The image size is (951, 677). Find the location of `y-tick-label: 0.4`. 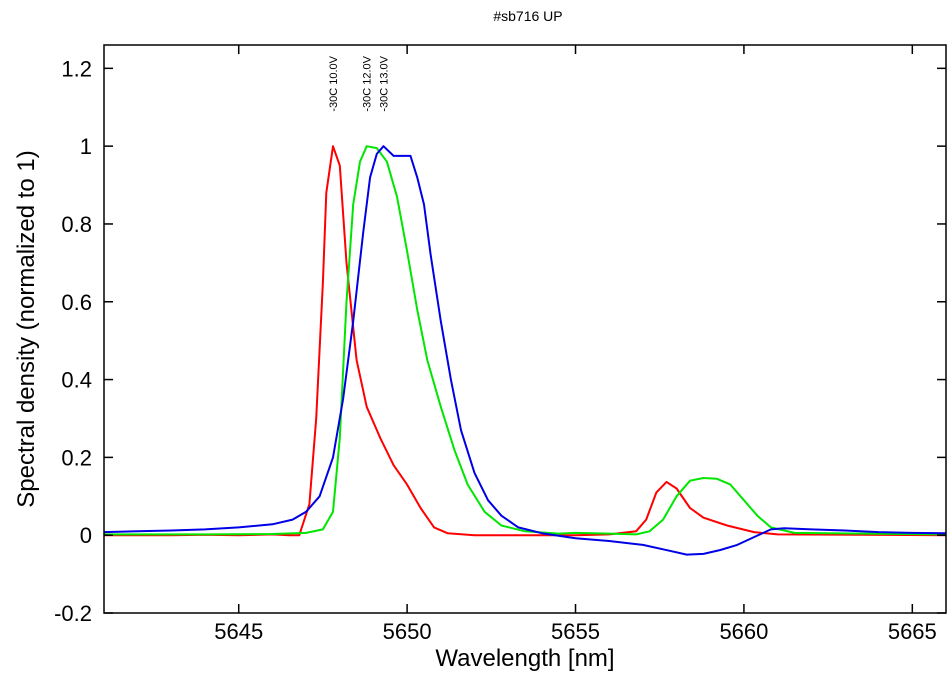

y-tick-label: 0.4 is located at coordinates (76, 380).